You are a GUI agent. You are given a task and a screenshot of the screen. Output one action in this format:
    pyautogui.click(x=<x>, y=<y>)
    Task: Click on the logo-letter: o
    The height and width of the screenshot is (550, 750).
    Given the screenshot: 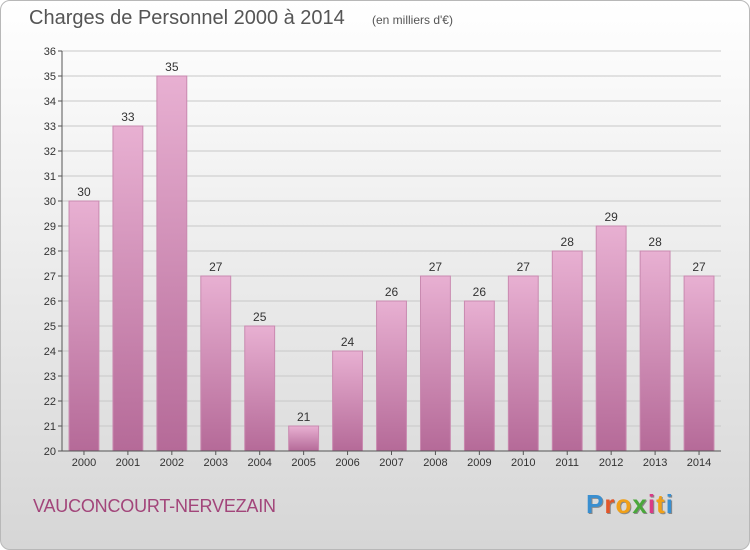 What is the action you would take?
    pyautogui.click(x=624, y=504)
    